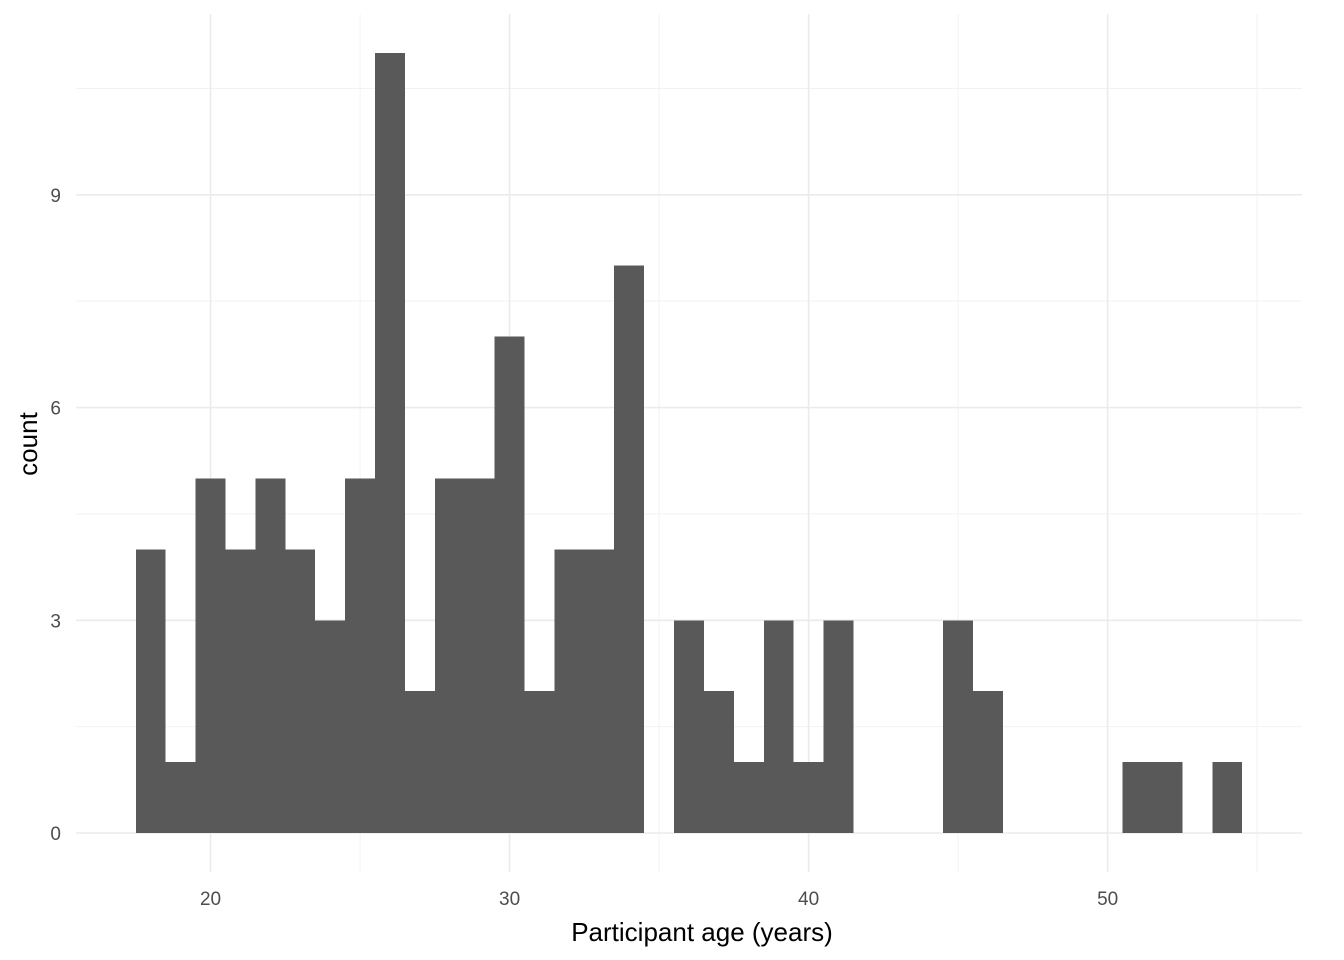 This screenshot has width=1344, height=960. I want to click on x-axis-title: Participant age (years), so click(702, 932).